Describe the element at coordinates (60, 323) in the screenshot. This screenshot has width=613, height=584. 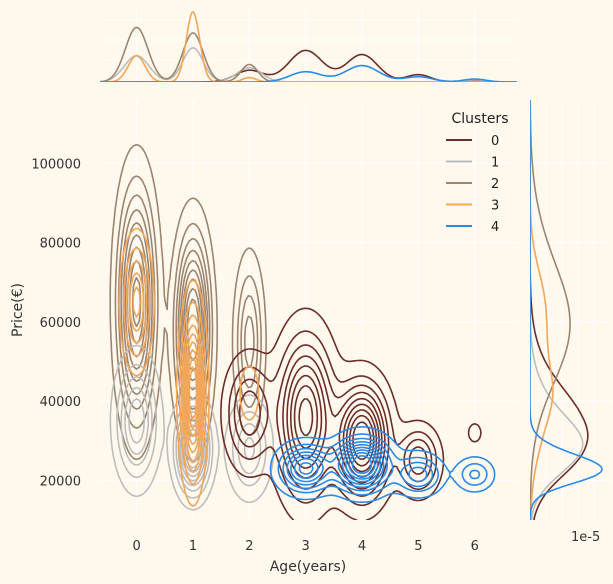
I see `y-tick-label: 60000` at that location.